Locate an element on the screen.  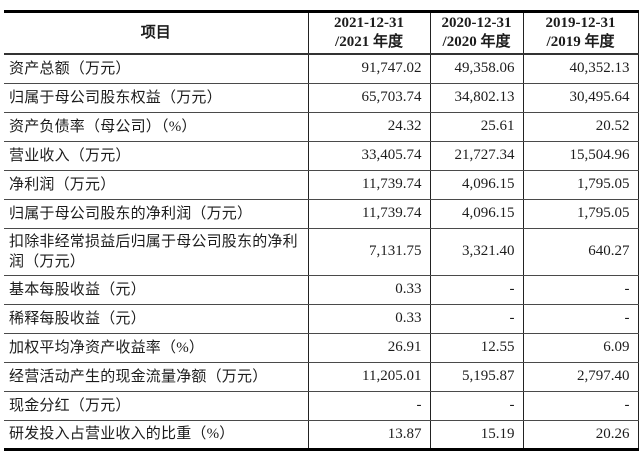
table-row-debt-ratio: 资产负债率（母公司）（%） 24.32 25.61 20.52 is located at coordinates (321, 127).